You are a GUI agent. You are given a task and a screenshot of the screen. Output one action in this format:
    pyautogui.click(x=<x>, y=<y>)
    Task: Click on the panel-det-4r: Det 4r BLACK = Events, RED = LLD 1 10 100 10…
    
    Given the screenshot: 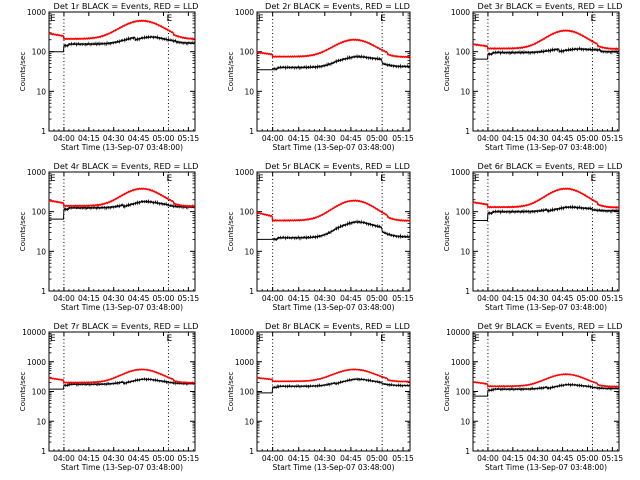 What is the action you would take?
    pyautogui.click(x=108, y=236)
    